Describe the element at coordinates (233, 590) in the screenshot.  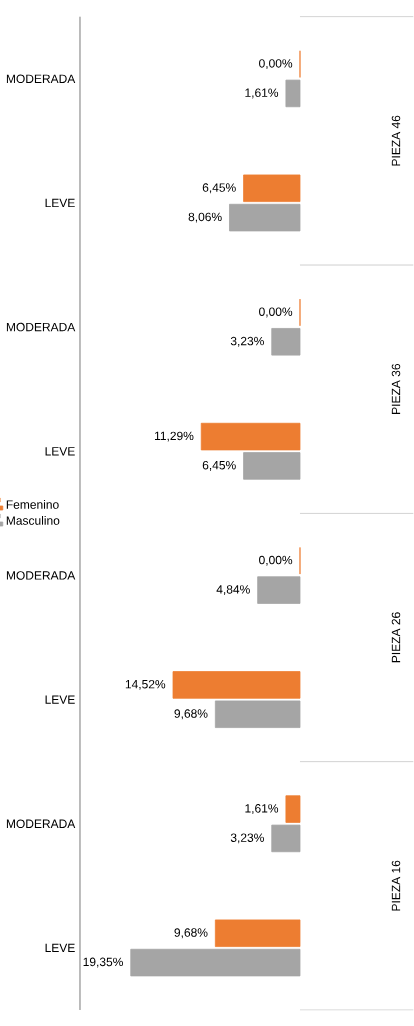
I see `data-label: 4,84%` at that location.